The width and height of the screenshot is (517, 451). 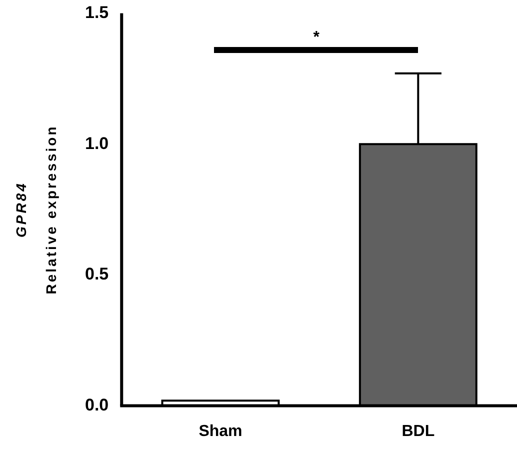 What do you see at coordinates (418, 431) in the screenshot?
I see `x-tick-label: BDL` at bounding box center [418, 431].